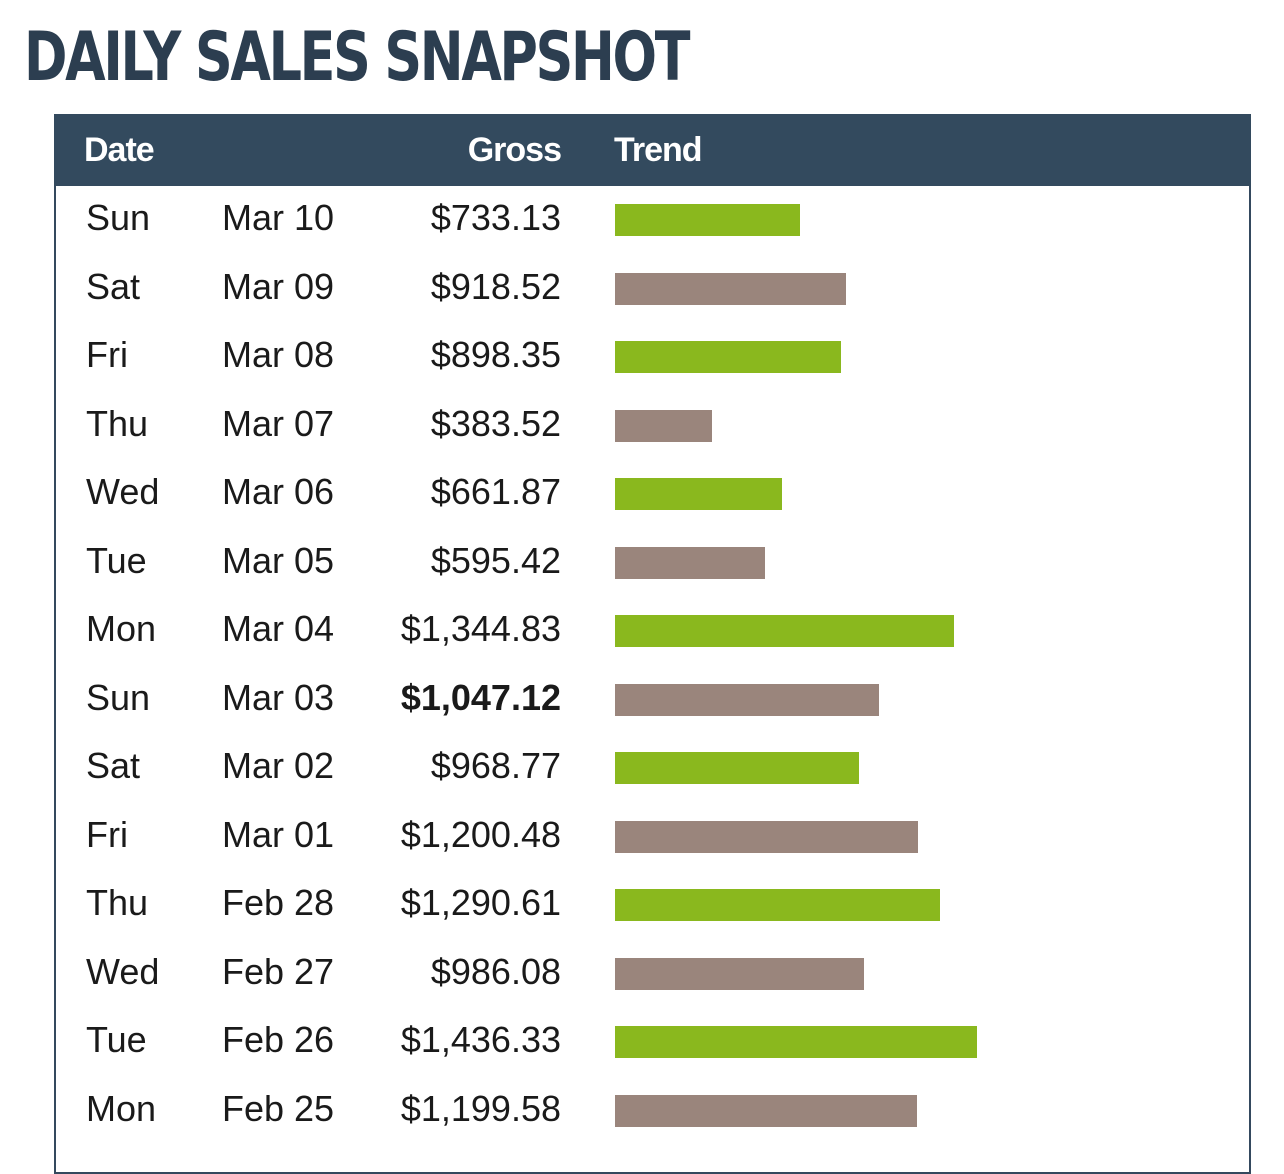 This screenshot has width=1284, height=1174. I want to click on gross-value: $1,047.12, so click(480, 697).